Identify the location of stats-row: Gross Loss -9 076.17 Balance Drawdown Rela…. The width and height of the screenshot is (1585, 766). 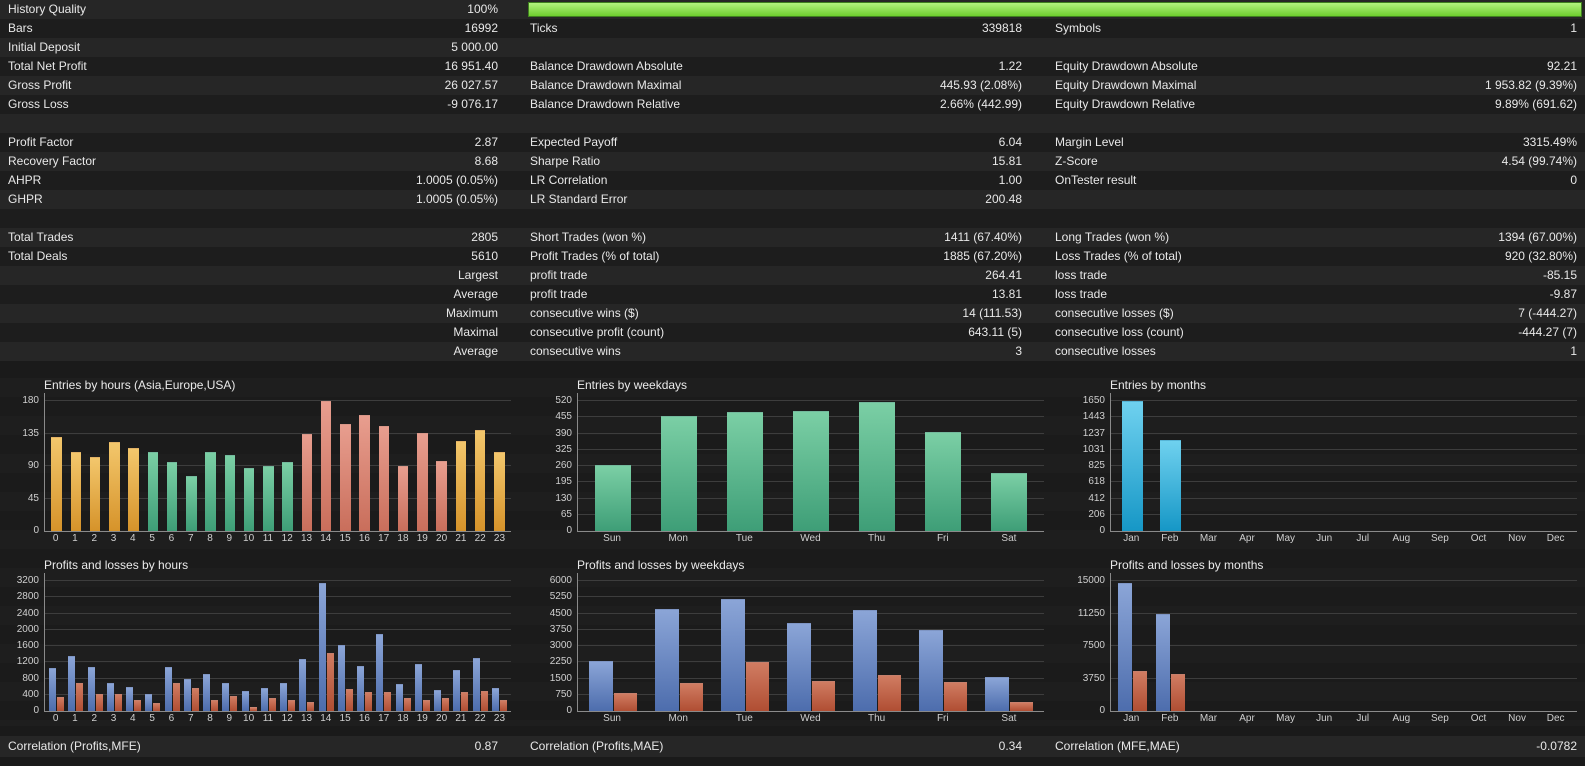
(792, 104).